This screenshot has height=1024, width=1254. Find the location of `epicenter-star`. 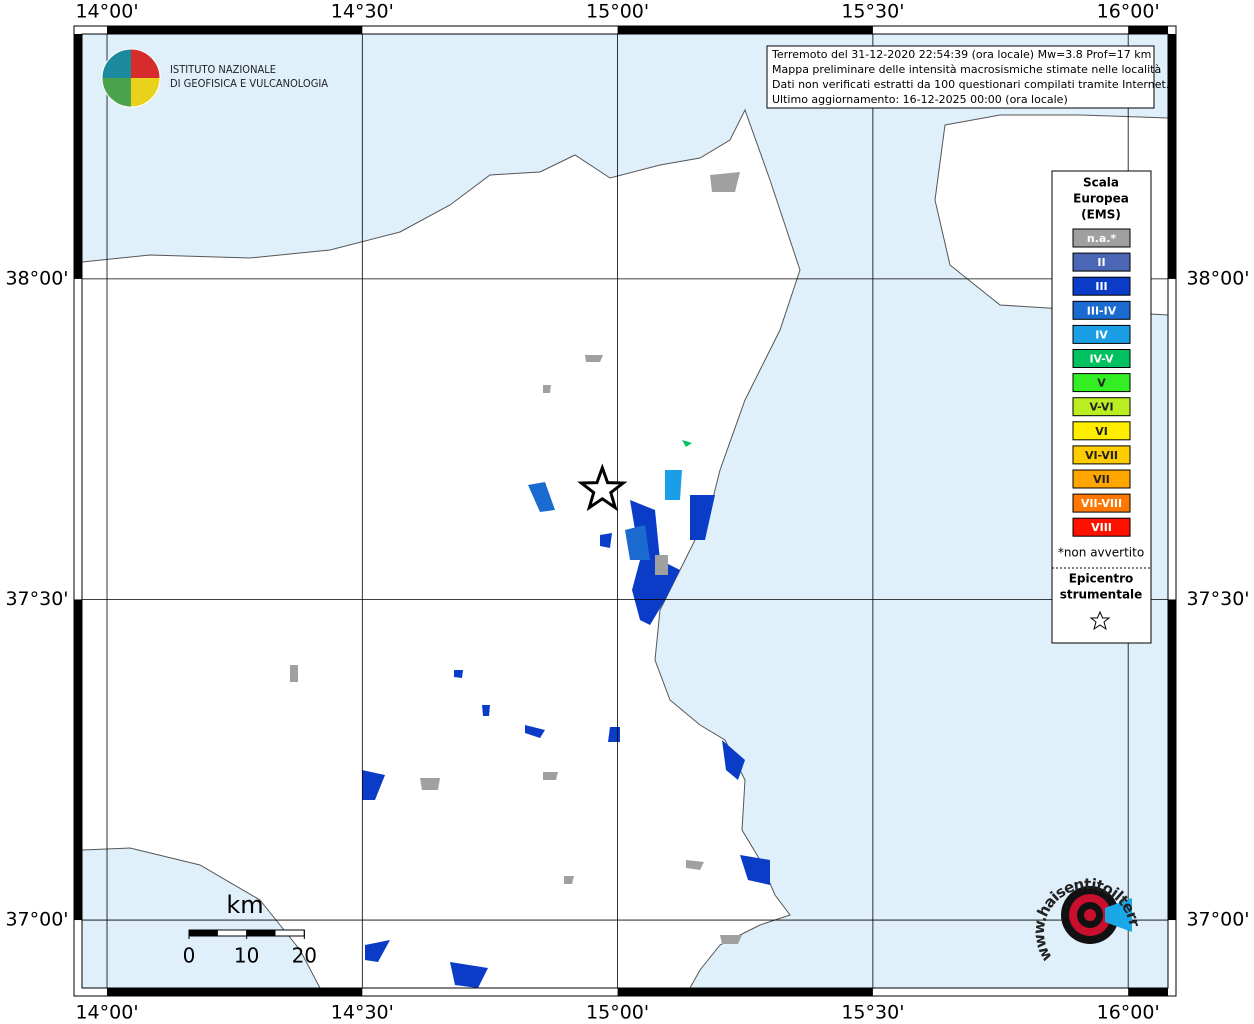

epicenter-star is located at coordinates (602, 487).